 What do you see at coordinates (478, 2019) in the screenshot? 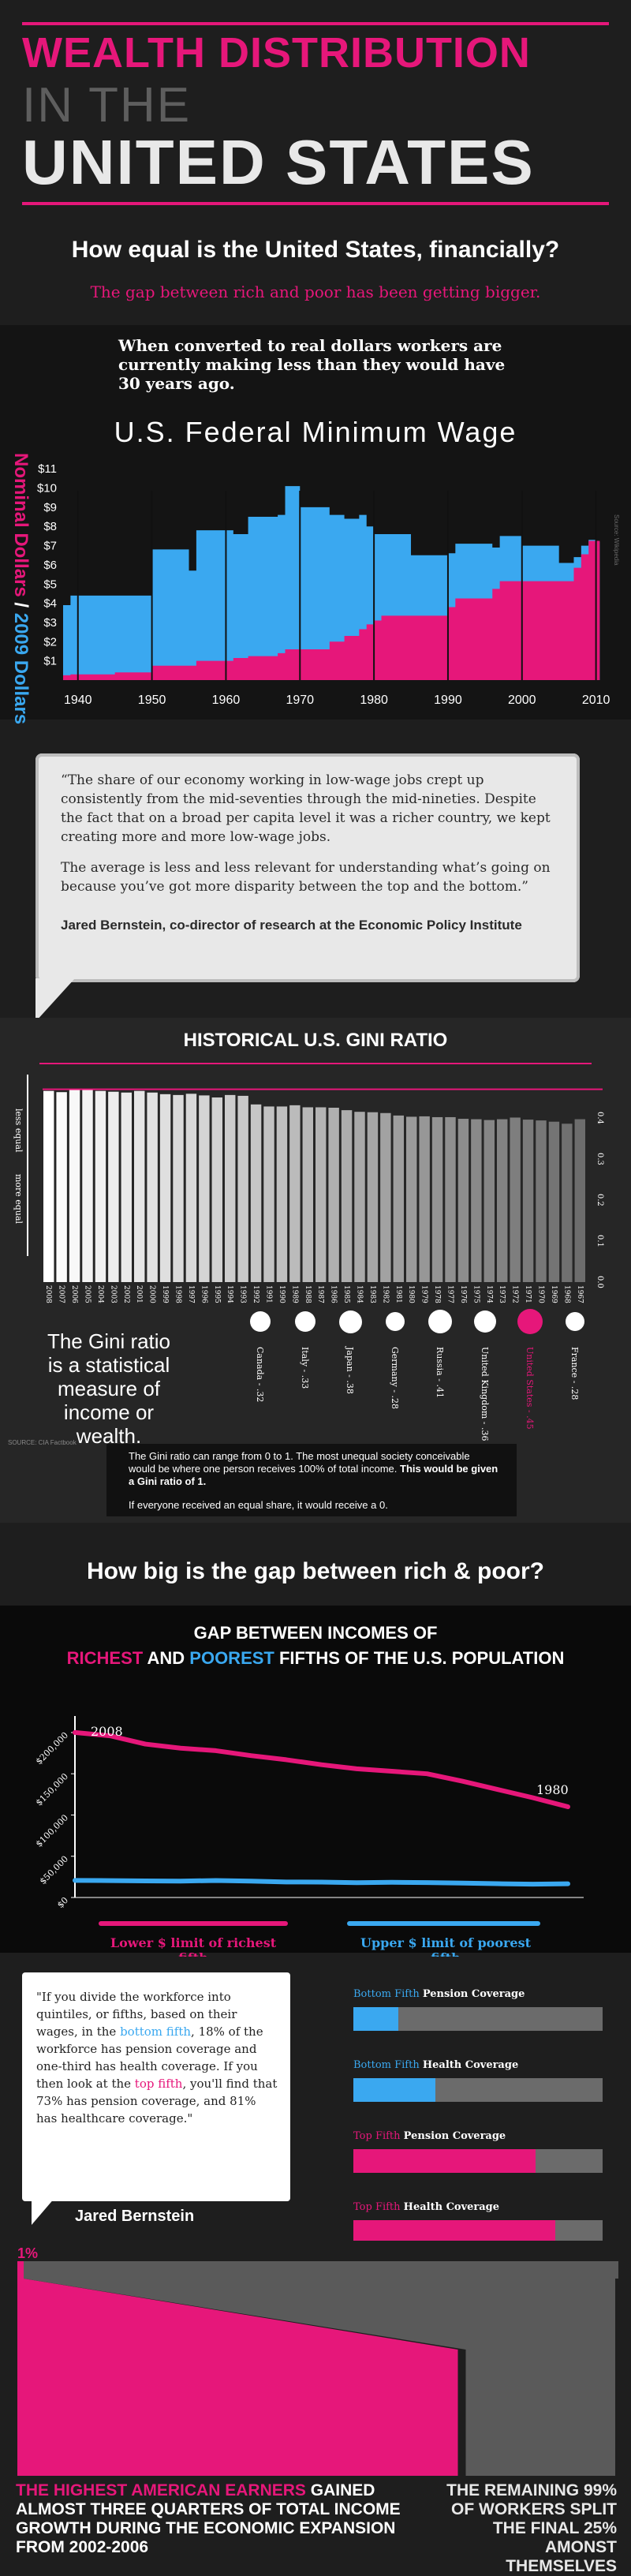
I see `coverage-track` at bounding box center [478, 2019].